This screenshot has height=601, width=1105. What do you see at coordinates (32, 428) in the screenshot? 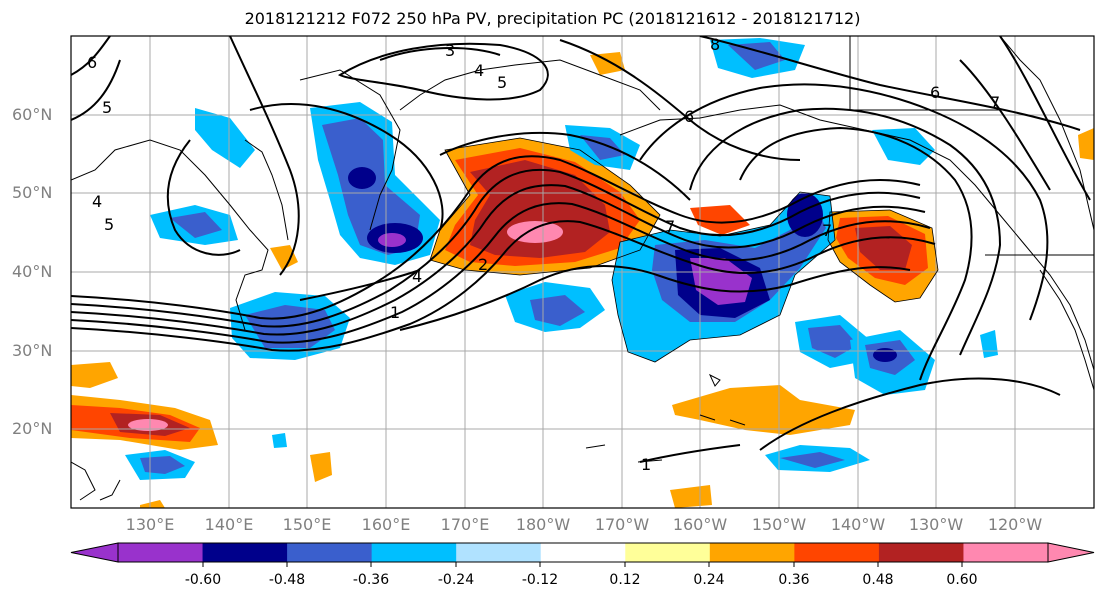
I see `lat-label: 20°N` at bounding box center [32, 428].